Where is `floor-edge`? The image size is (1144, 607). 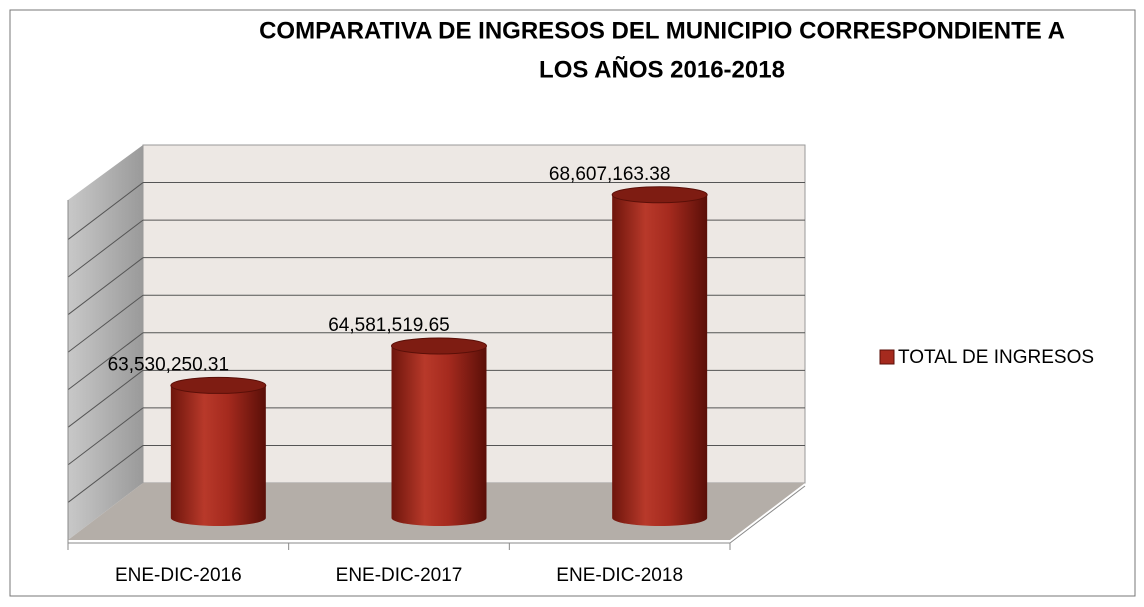
floor-edge is located at coordinates (767, 514).